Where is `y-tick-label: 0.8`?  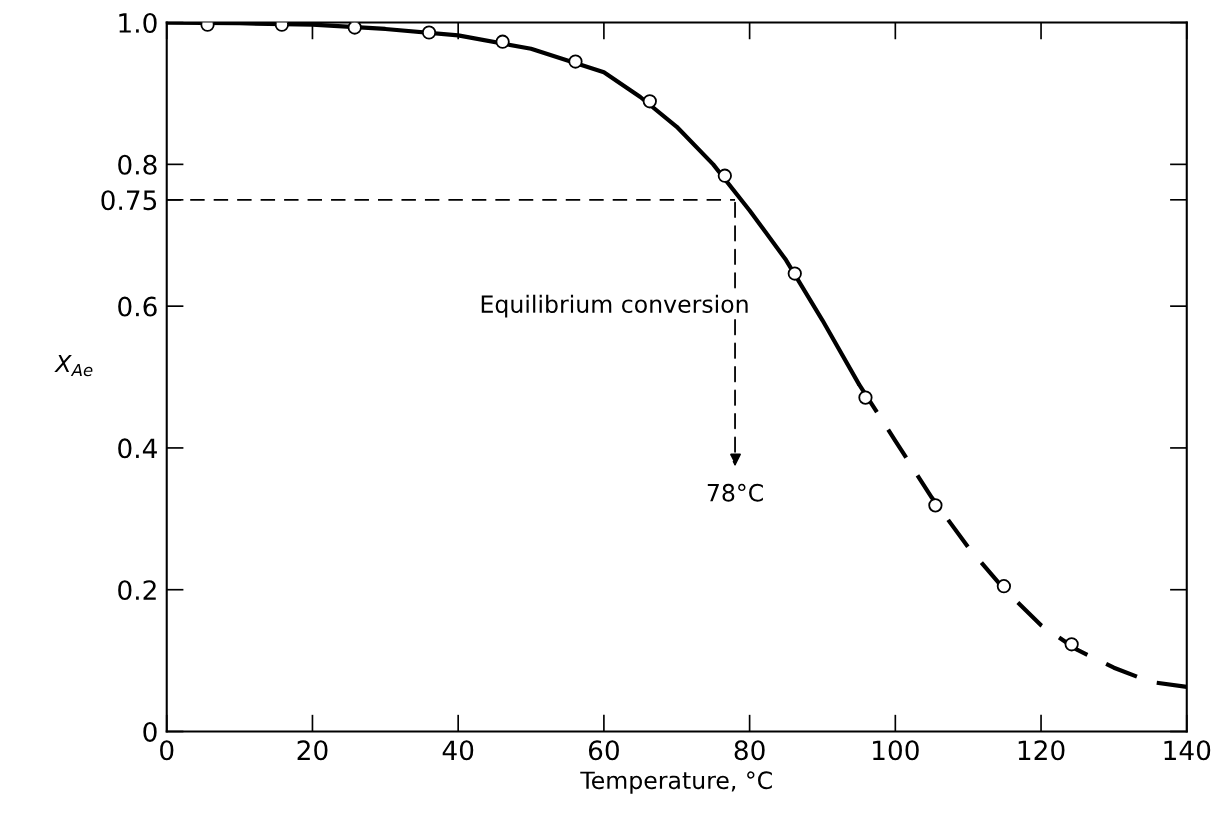
y-tick-label: 0.8 is located at coordinates (137, 164).